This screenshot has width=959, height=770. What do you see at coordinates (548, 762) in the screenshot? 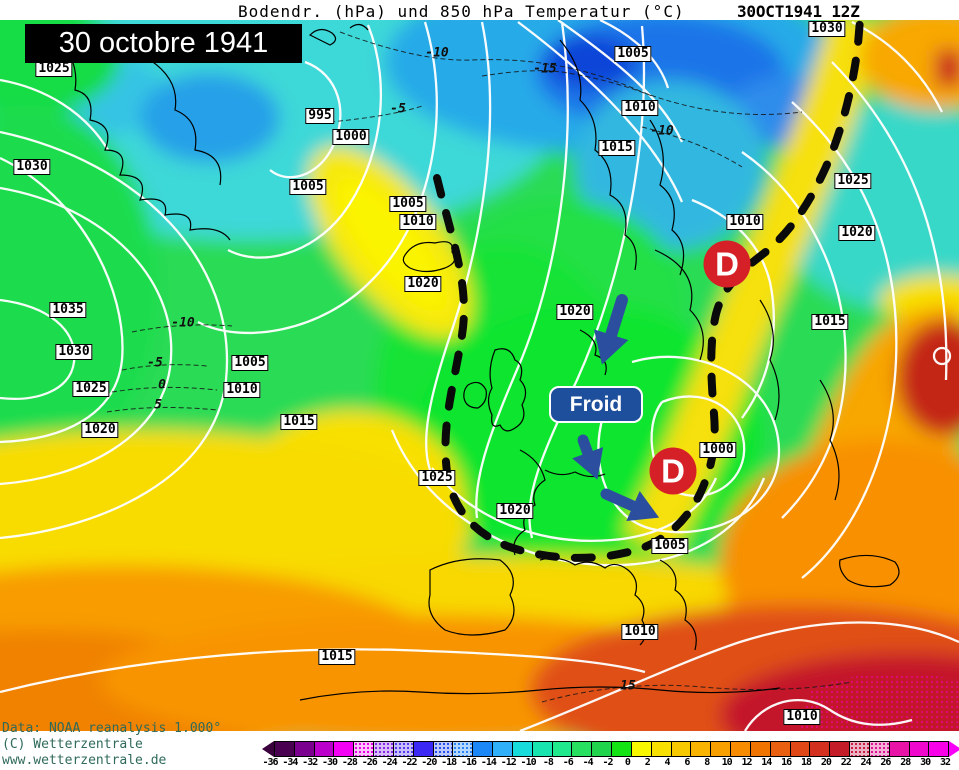
I see `colorbar-tick-label: -8` at bounding box center [548, 762].